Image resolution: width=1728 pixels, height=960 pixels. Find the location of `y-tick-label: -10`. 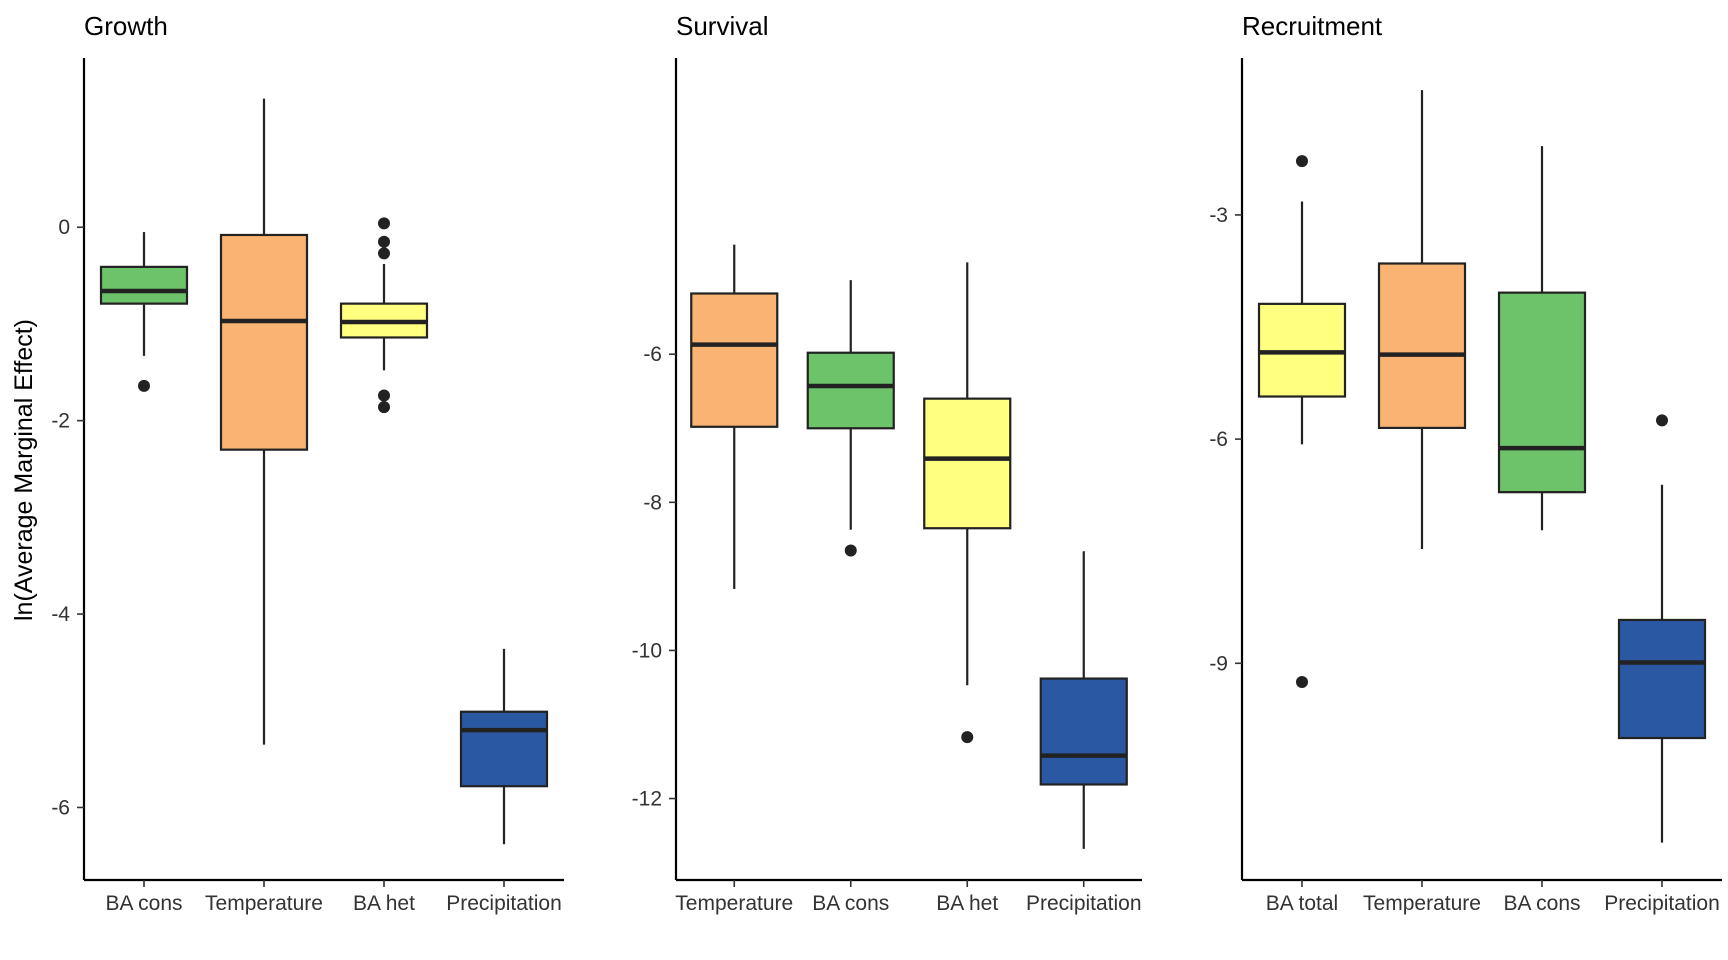

y-tick-label: -10 is located at coordinates (647, 650).